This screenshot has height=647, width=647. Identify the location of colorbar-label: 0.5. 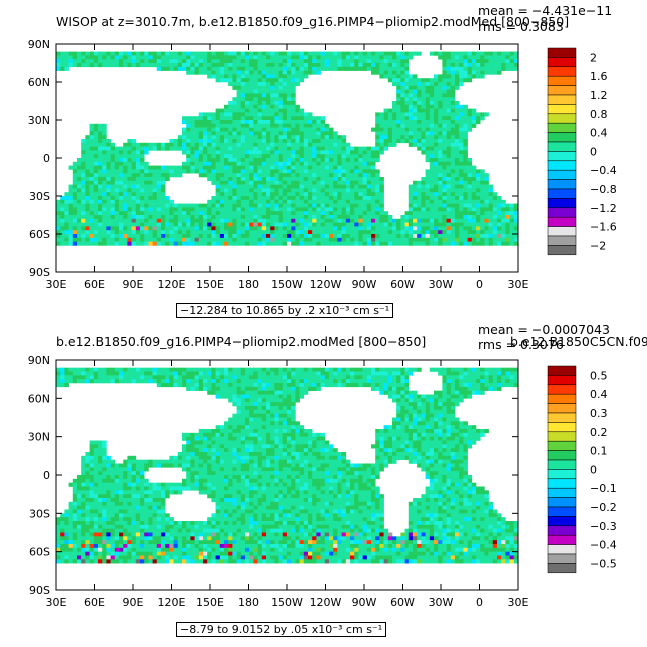
(599, 375).